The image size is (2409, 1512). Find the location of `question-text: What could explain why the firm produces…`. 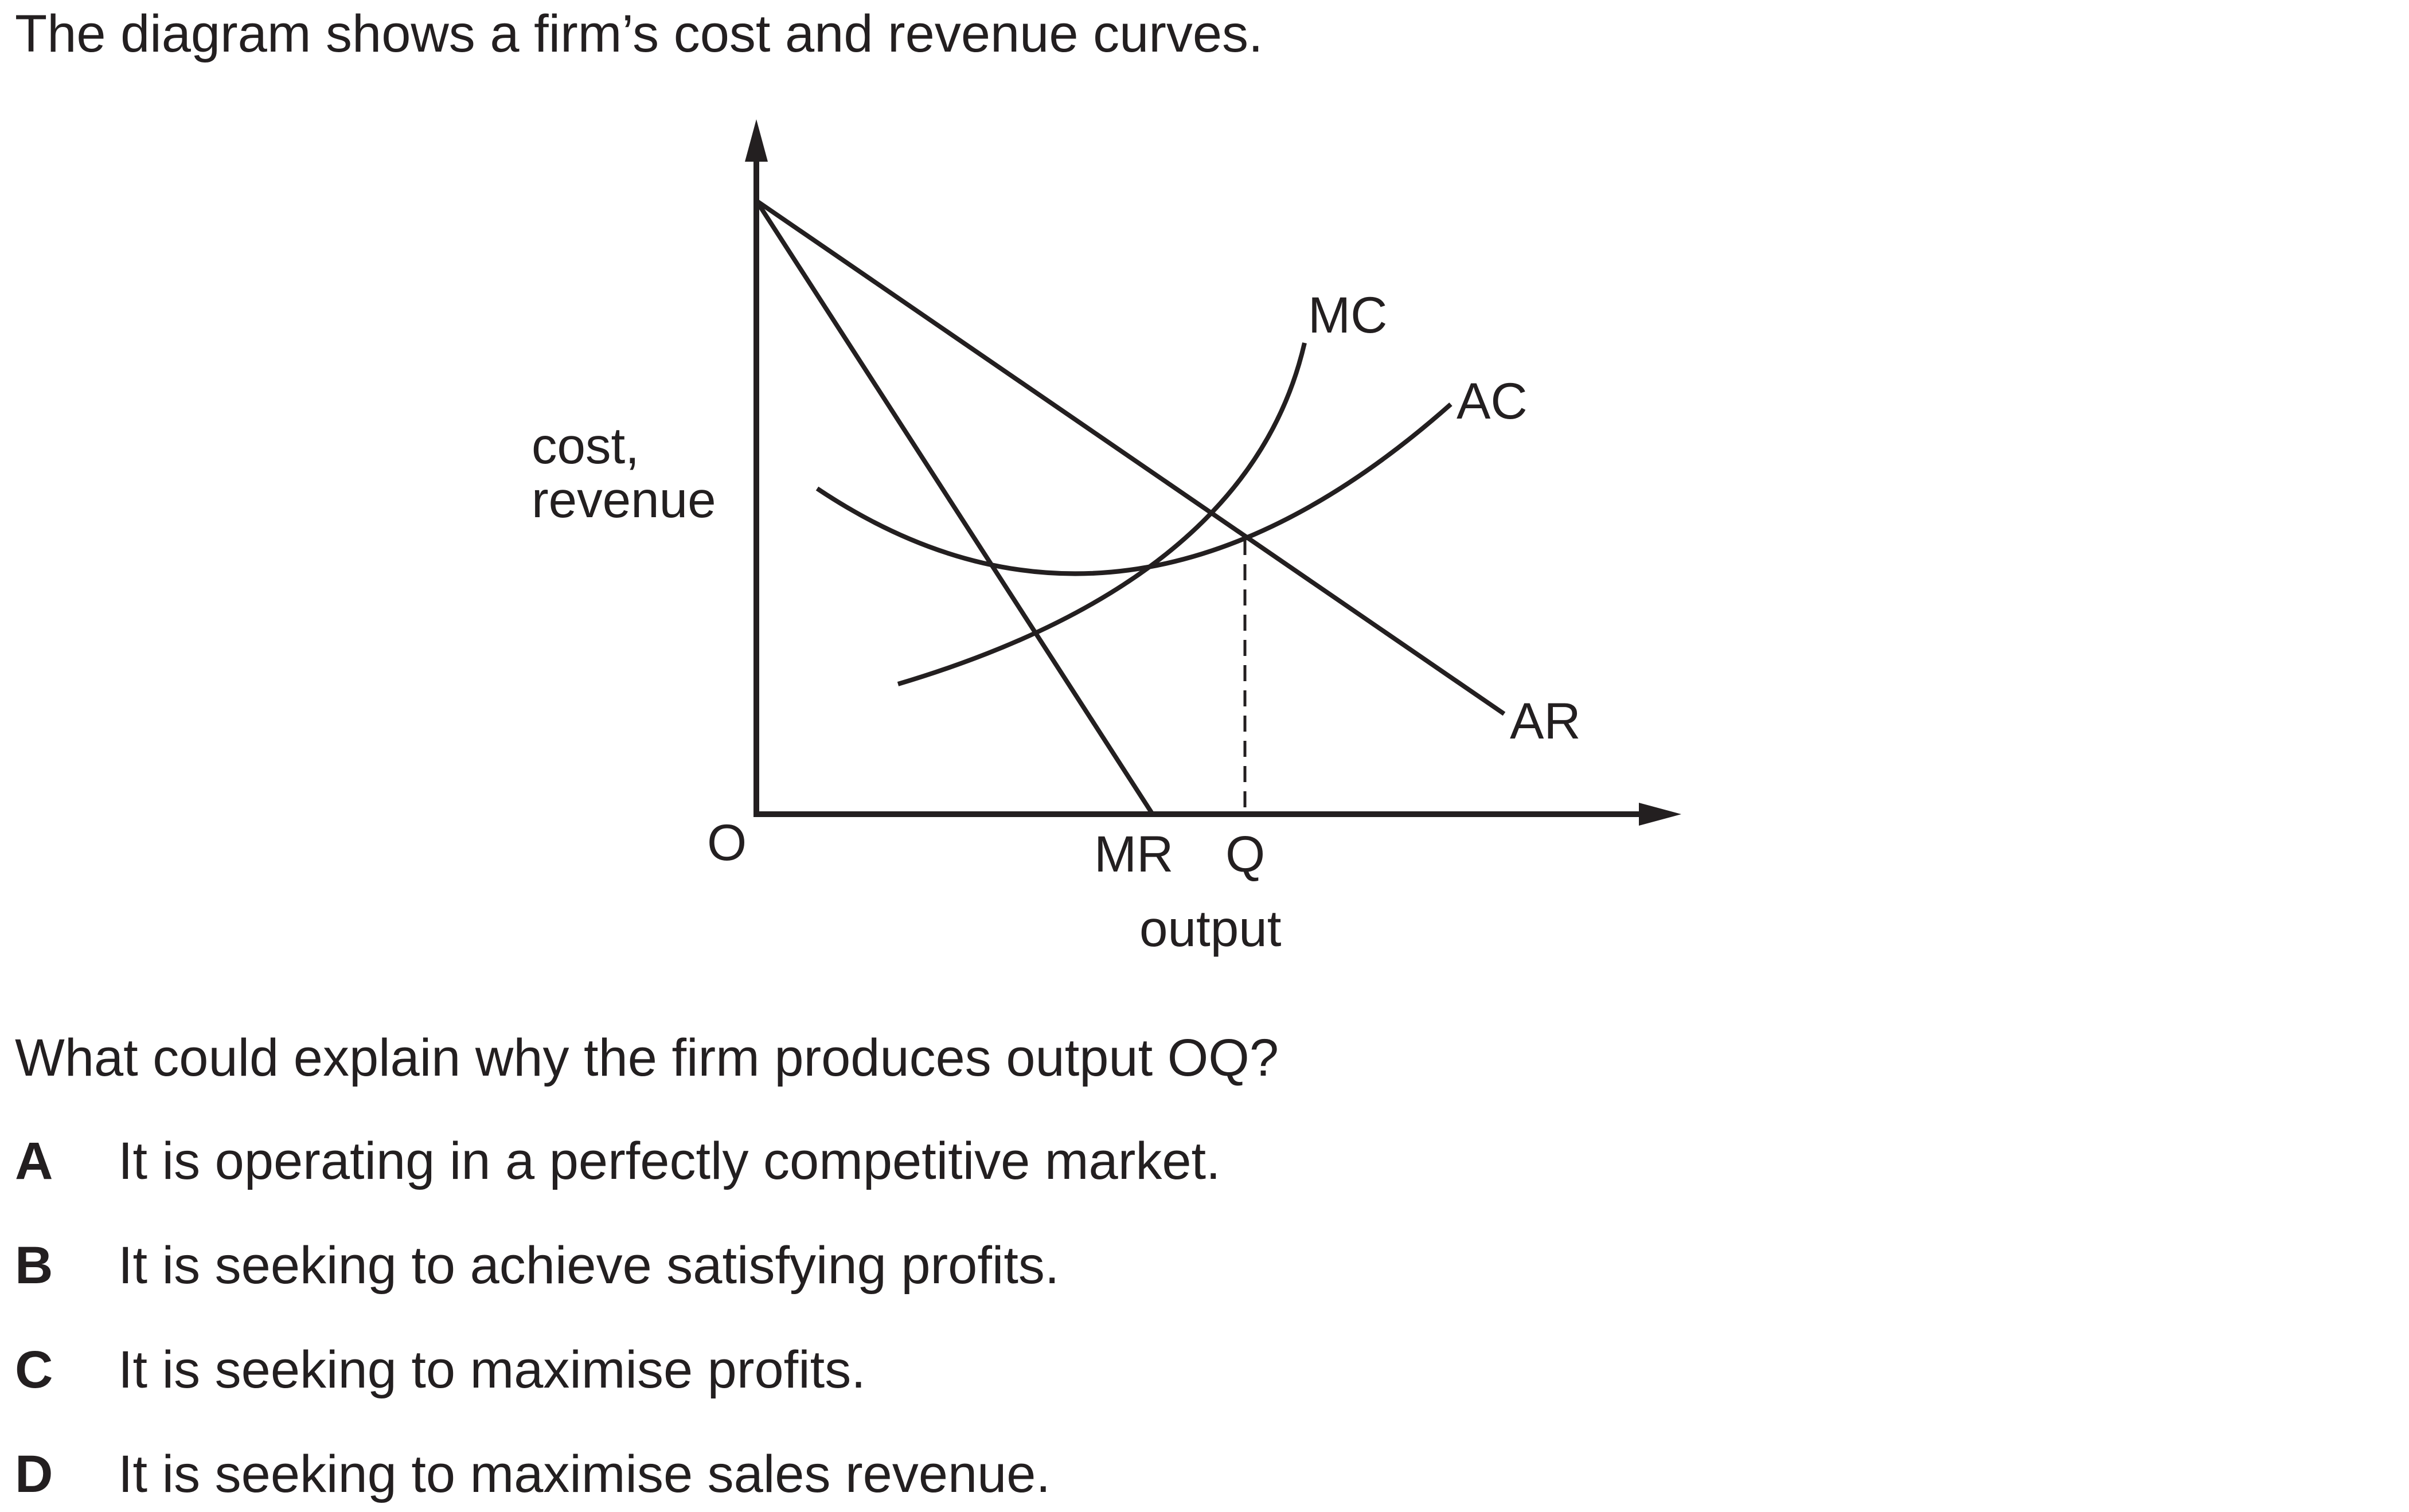

question-text: What could explain why the firm produces… is located at coordinates (647, 1058).